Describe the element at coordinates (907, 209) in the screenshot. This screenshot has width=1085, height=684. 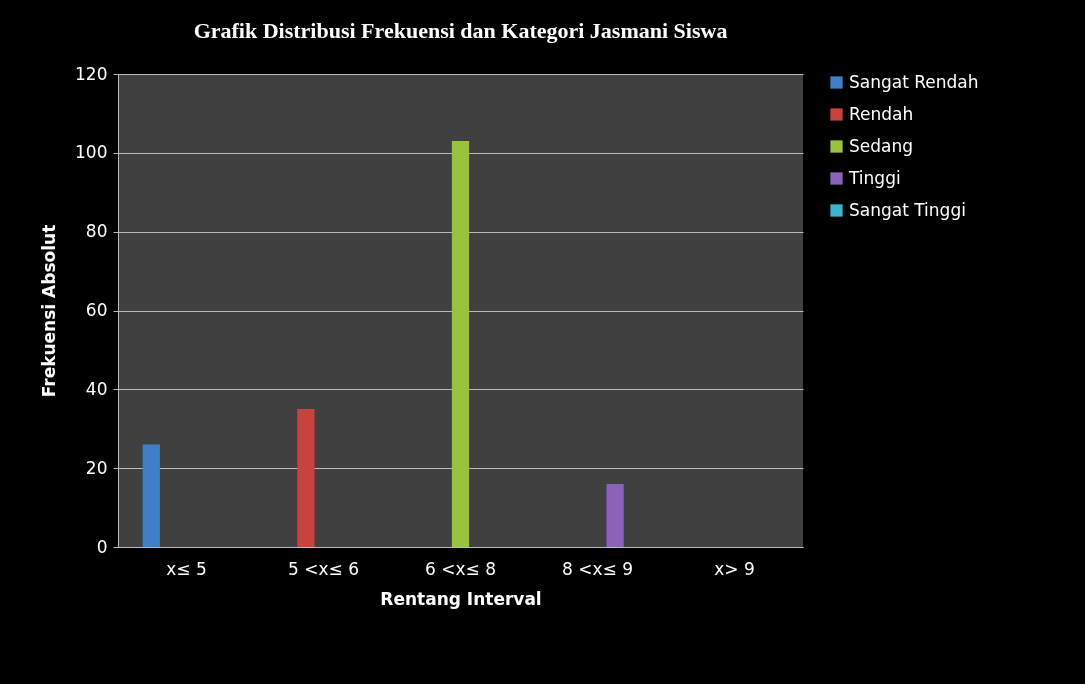
I see `legend-label: Sangat Tinggi` at that location.